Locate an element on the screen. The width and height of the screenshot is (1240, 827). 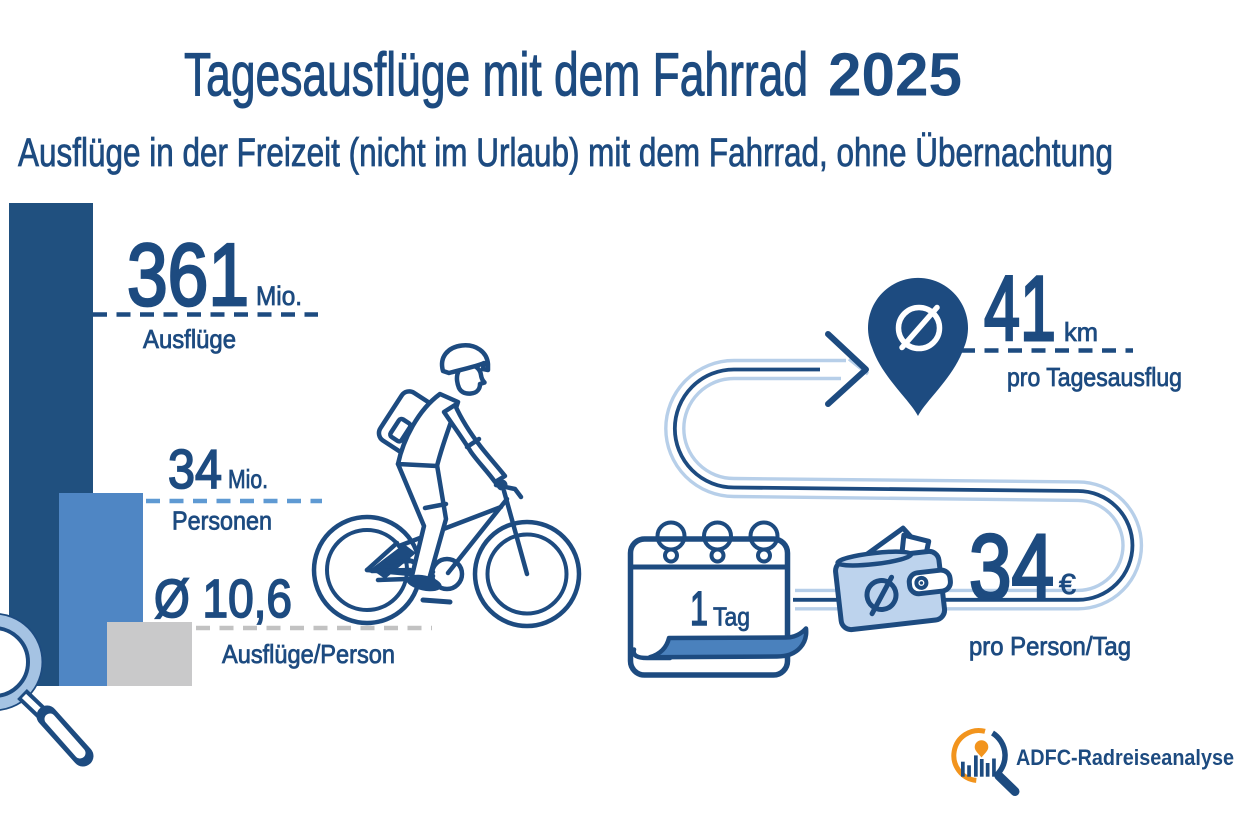
svg-text: Tag is located at coordinates (731, 617).